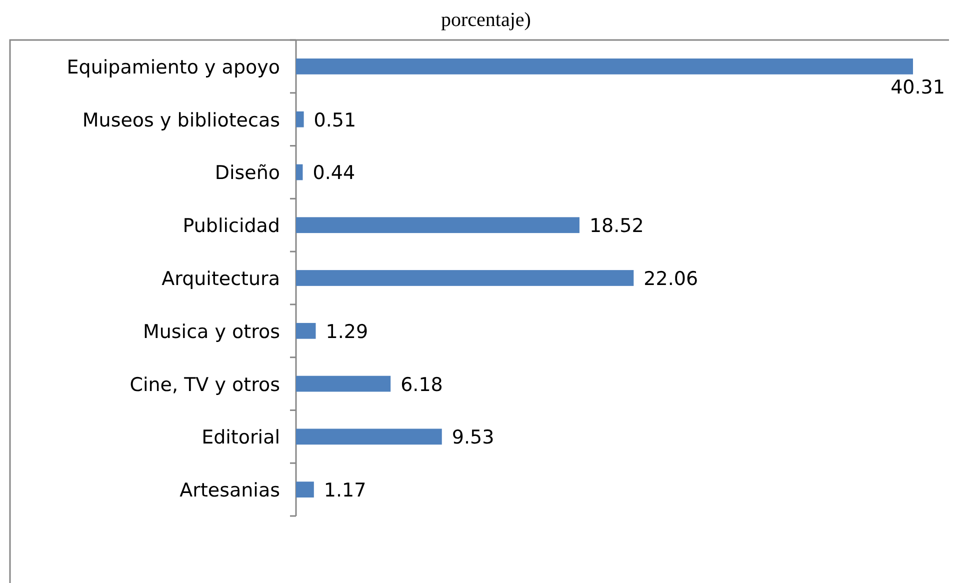 This screenshot has width=957, height=583. What do you see at coordinates (486, 20) in the screenshot?
I see `chart-title: porcentaje)` at bounding box center [486, 20].